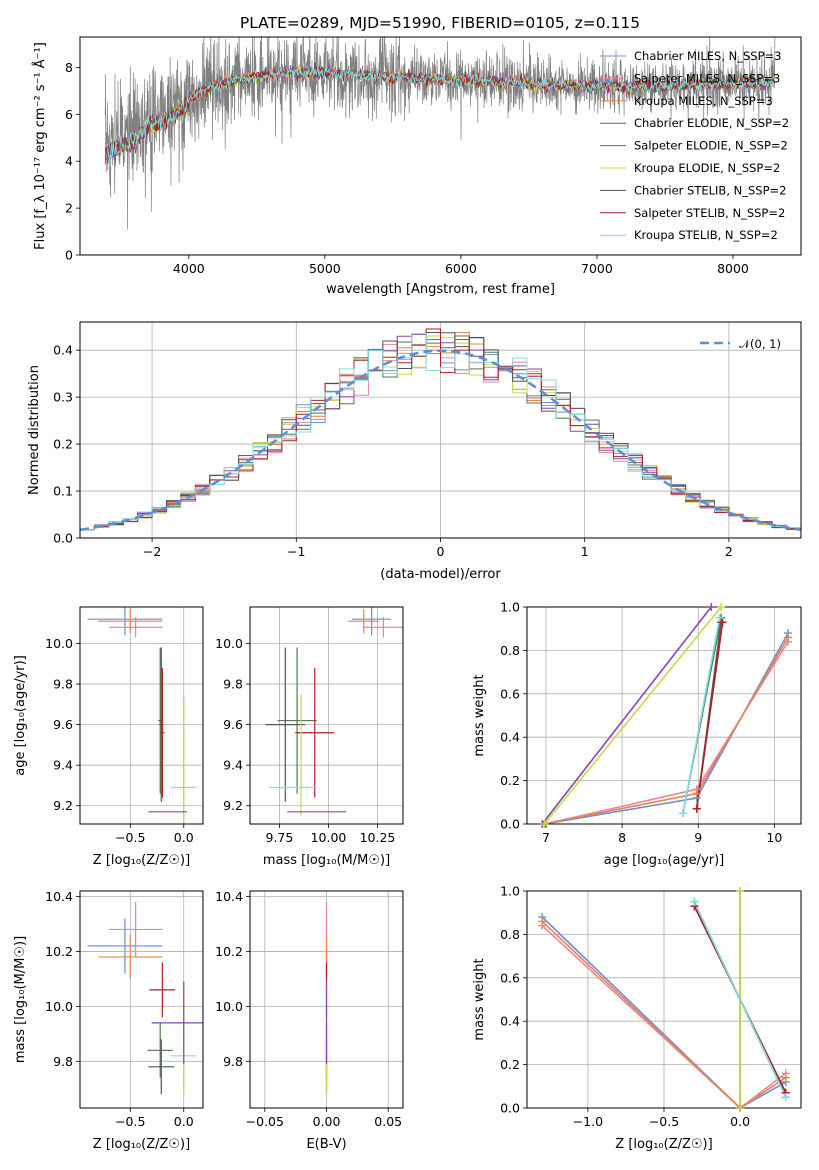 The width and height of the screenshot is (819, 1170). Describe the element at coordinates (707, 78) in the screenshot. I see `legend-label: Salpeter MILES, N_SSP=3` at that location.